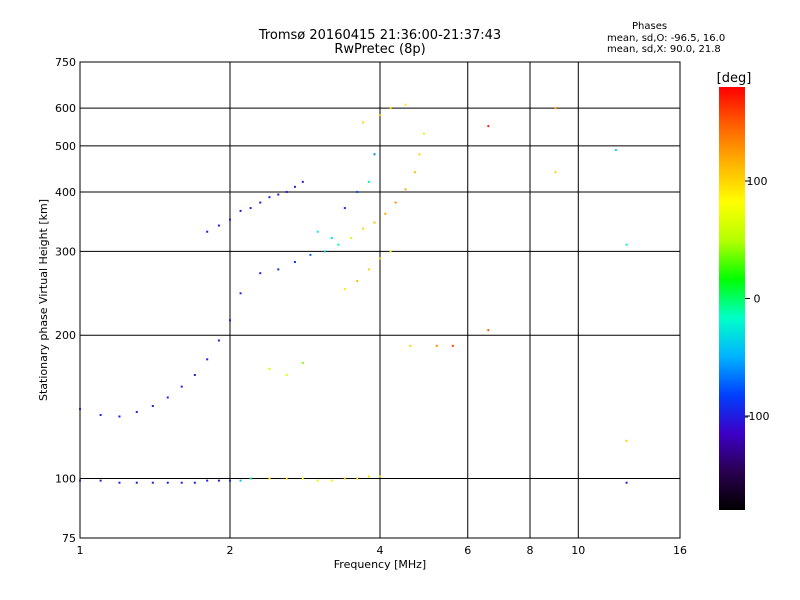 The image size is (800, 600). I want to click on x-tick-label: 8, so click(530, 550).